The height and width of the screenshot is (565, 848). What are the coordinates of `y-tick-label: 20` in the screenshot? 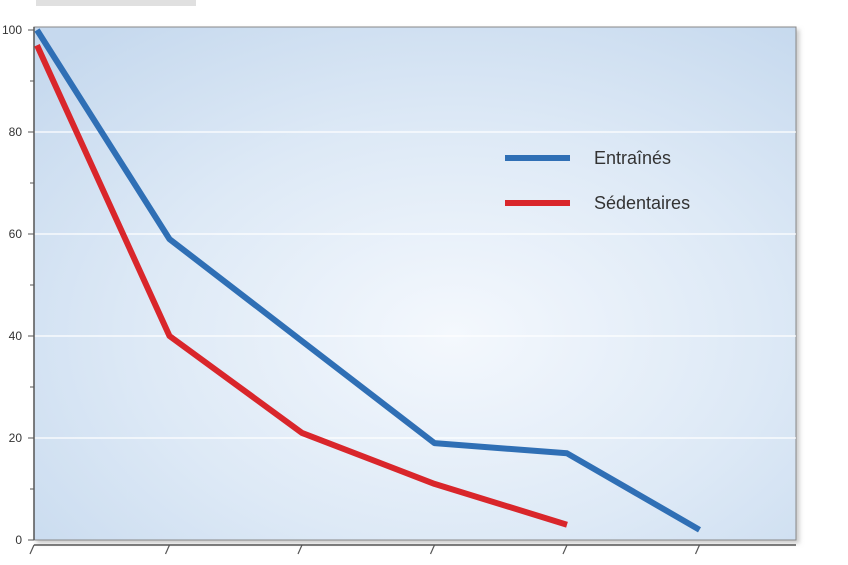 It's located at (16, 438).